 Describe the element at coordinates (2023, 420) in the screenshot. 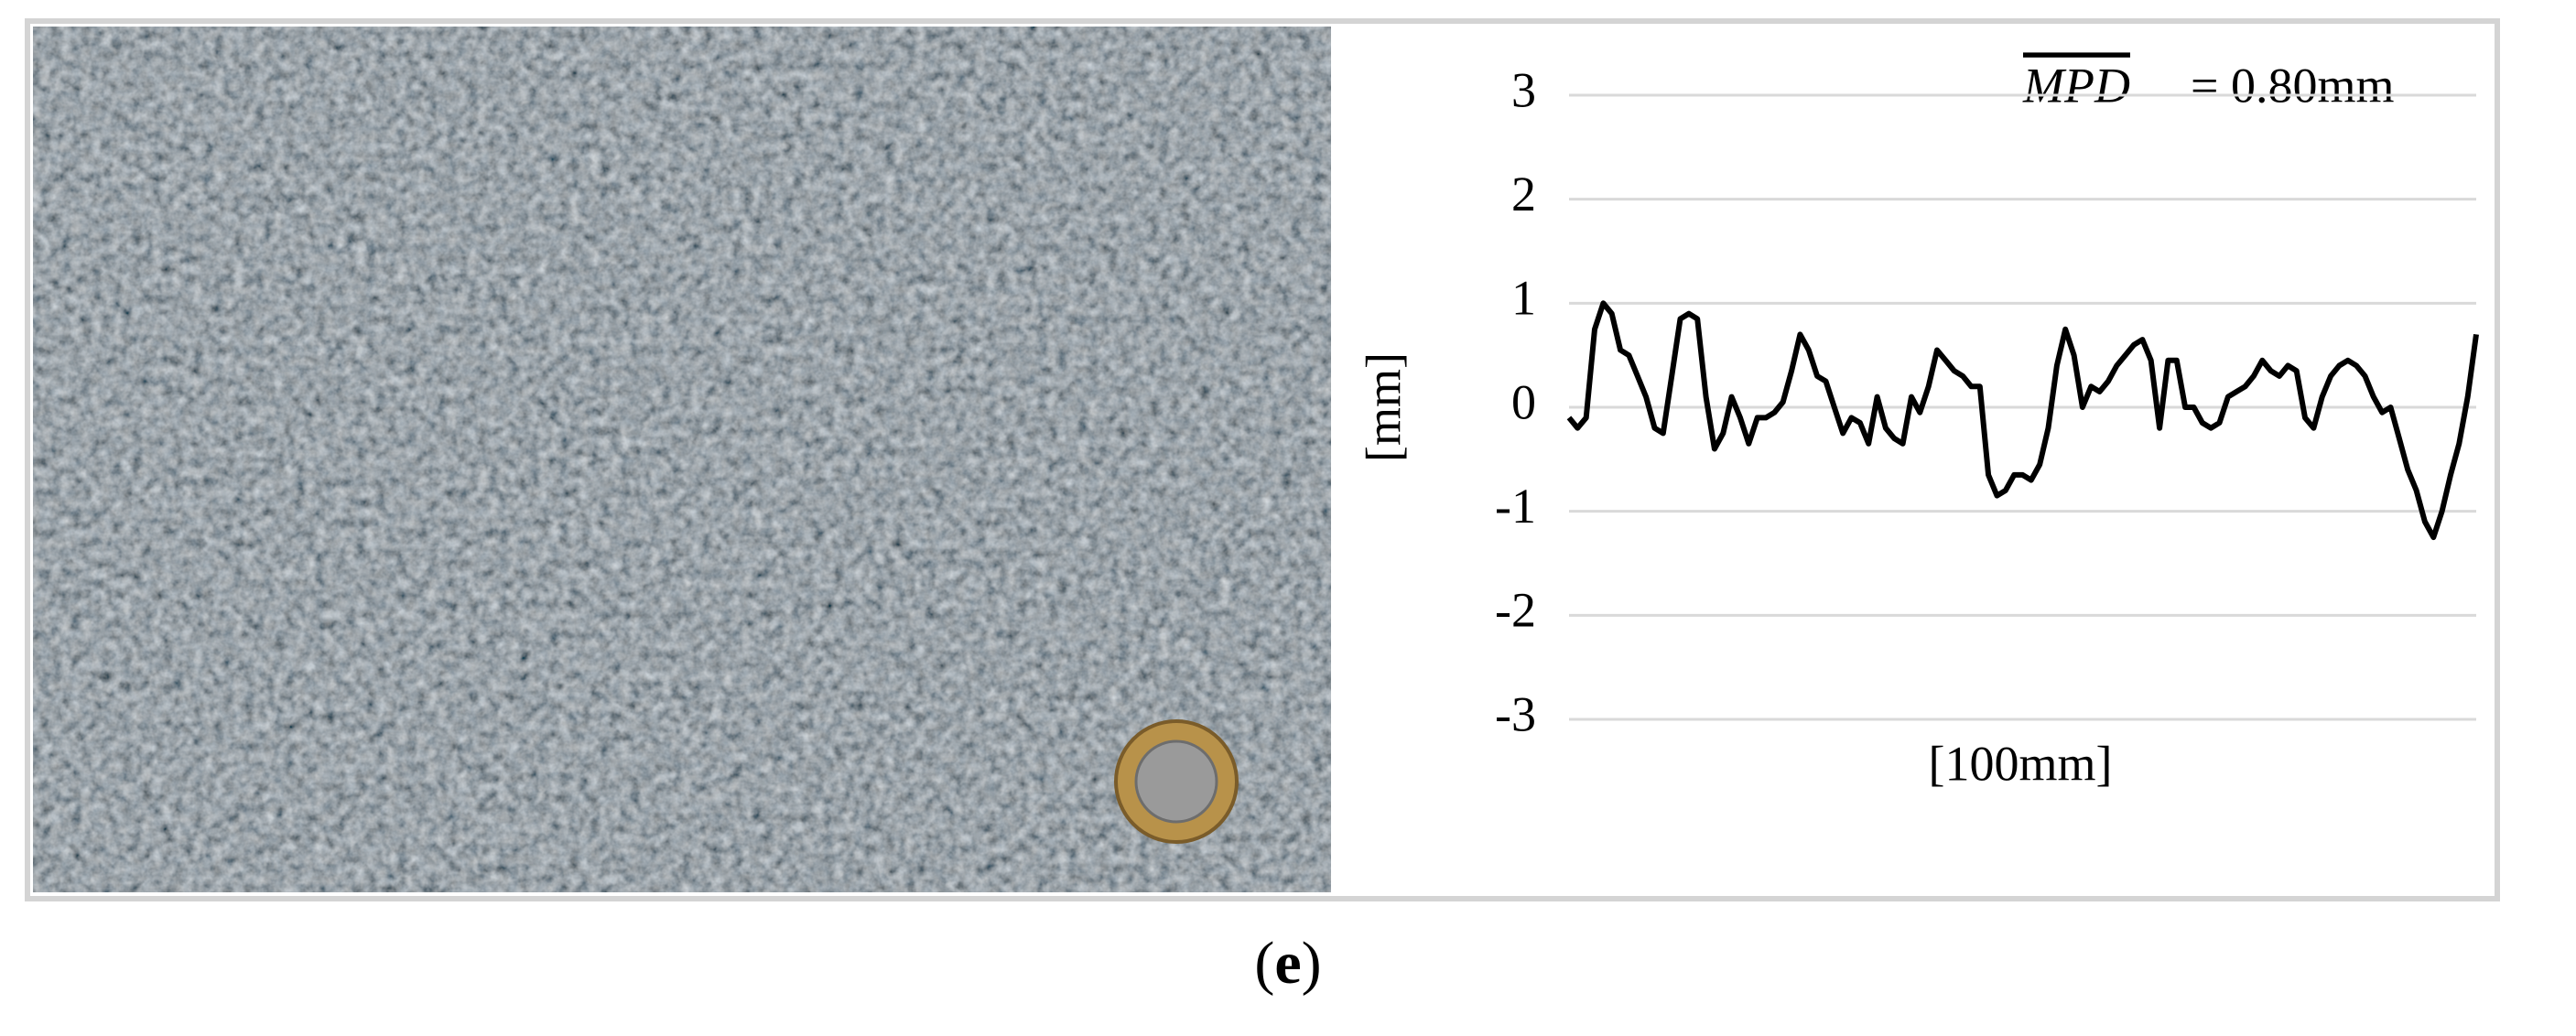

I see `profile-line` at that location.